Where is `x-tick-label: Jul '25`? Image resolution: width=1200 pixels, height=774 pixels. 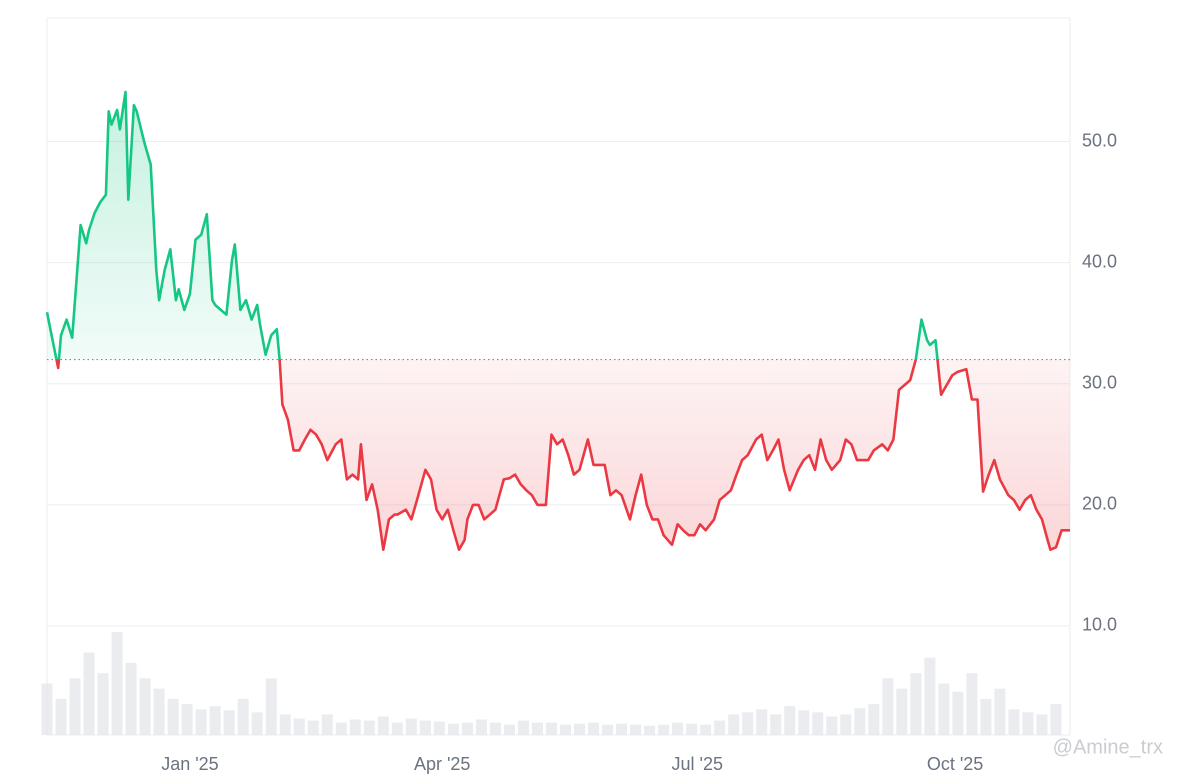
x-tick-label: Jul '25 is located at coordinates (697, 764).